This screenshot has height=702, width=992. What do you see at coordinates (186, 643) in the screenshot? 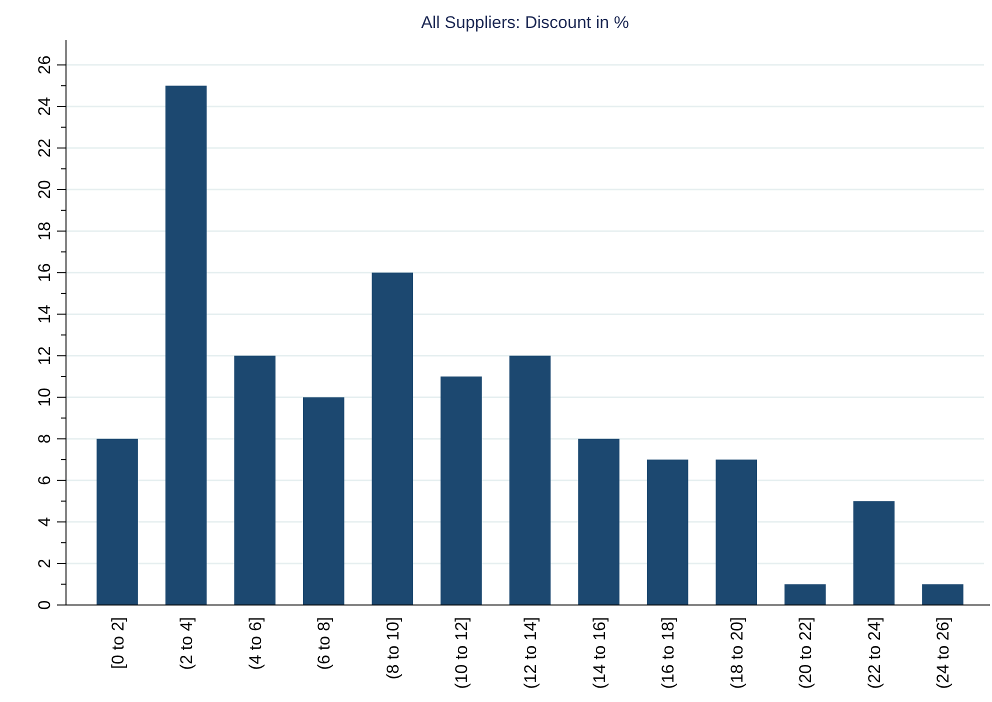
I see `x-tick-label: (2 to 4]` at bounding box center [186, 643].